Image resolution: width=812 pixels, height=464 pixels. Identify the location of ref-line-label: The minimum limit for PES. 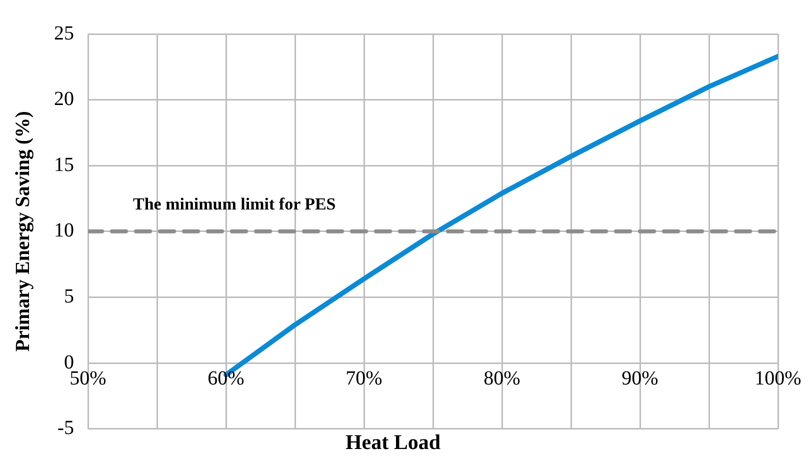
(234, 204).